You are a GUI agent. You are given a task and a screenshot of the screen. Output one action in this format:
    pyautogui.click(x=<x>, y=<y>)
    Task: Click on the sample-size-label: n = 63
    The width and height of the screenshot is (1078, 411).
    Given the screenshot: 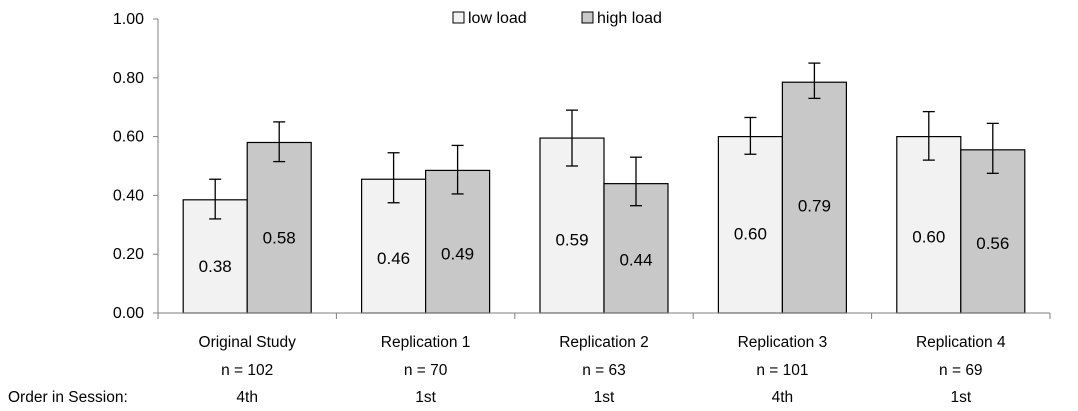 What is the action you would take?
    pyautogui.click(x=604, y=370)
    